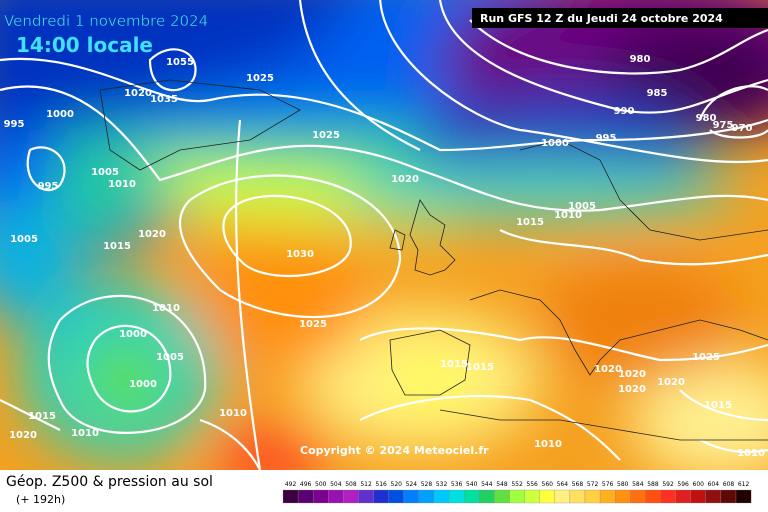 The height and width of the screenshot is (512, 768). I want to click on legend-label: 548, so click(502, 484).